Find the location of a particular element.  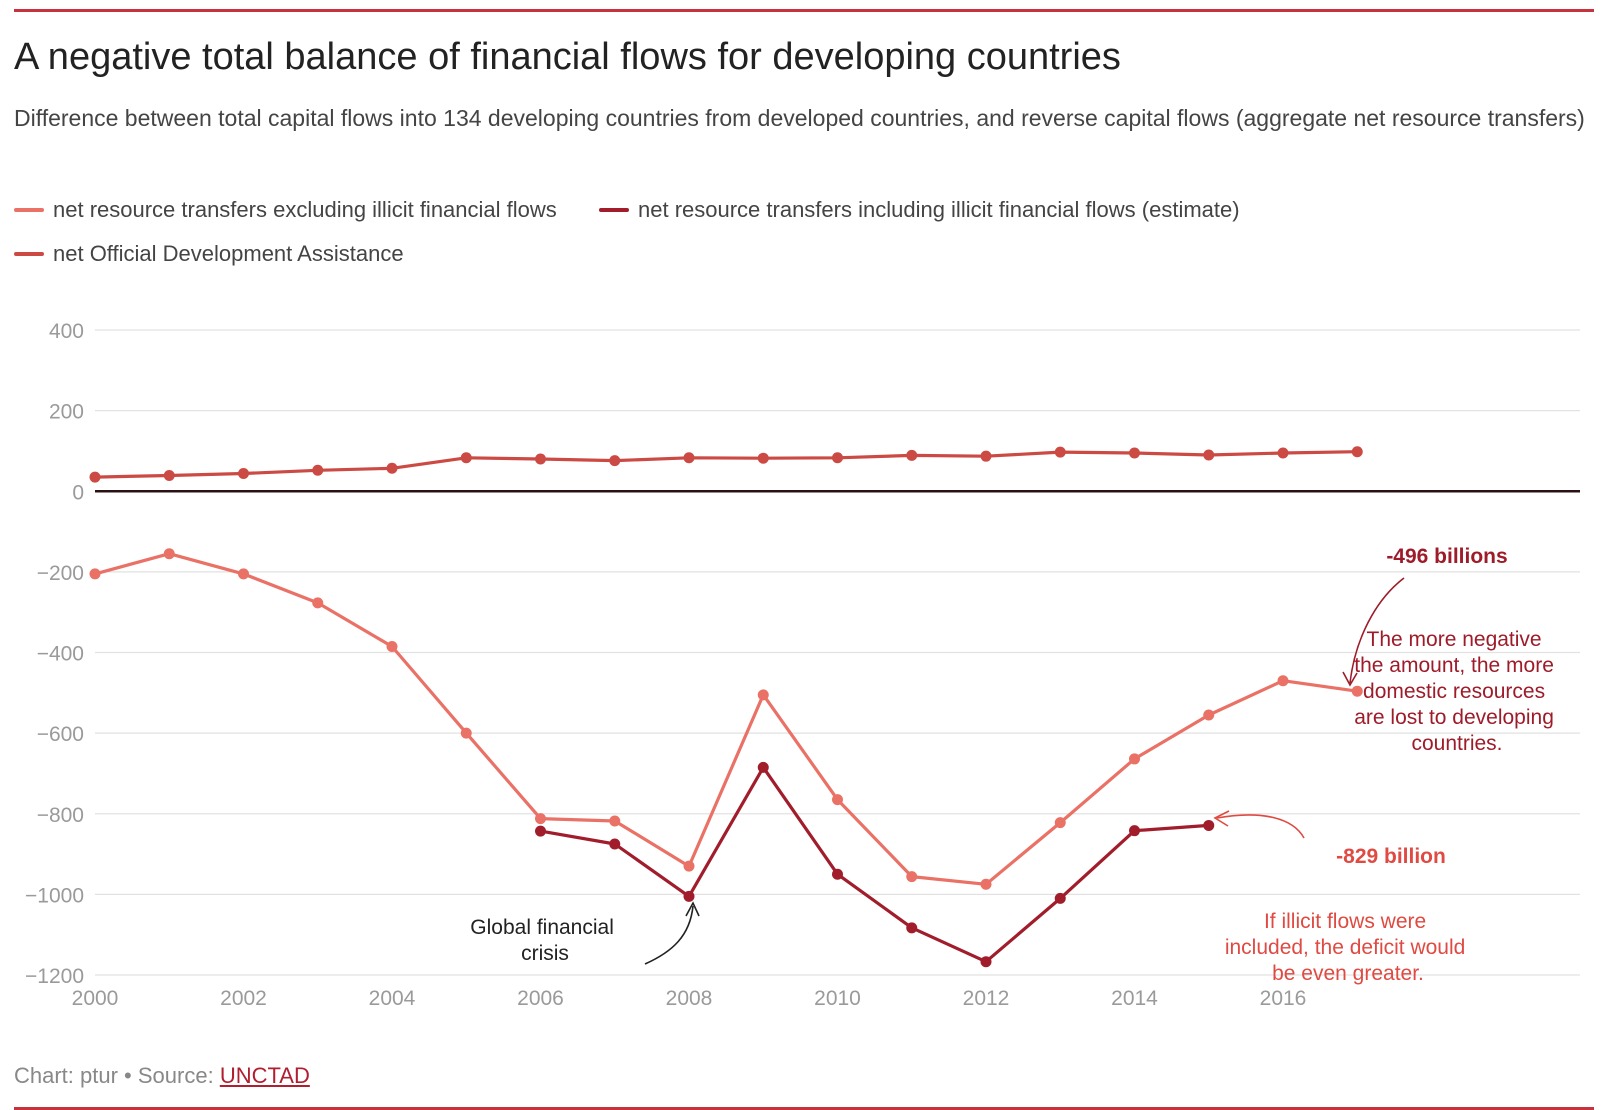

y-tick-label: −600 is located at coordinates (60, 734).